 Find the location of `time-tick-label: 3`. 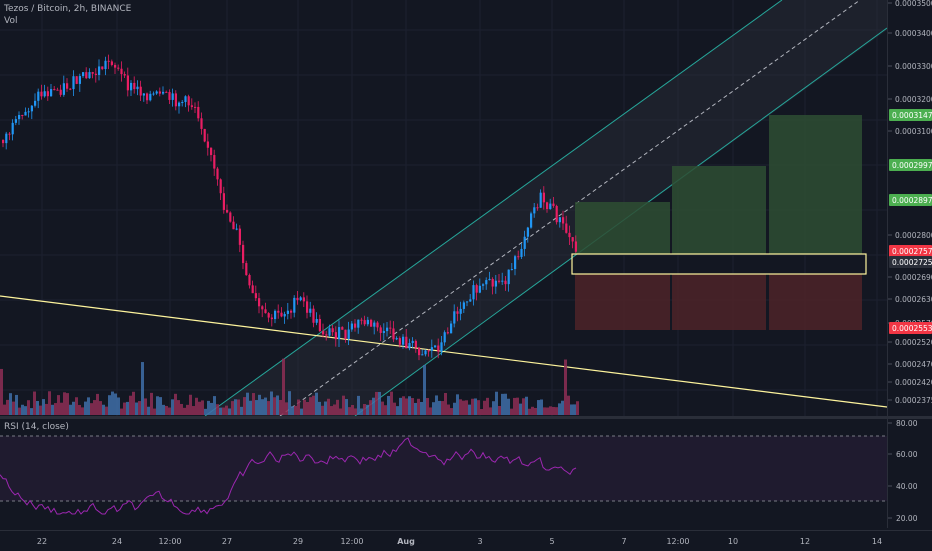

time-tick-label: 3 is located at coordinates (479, 541).